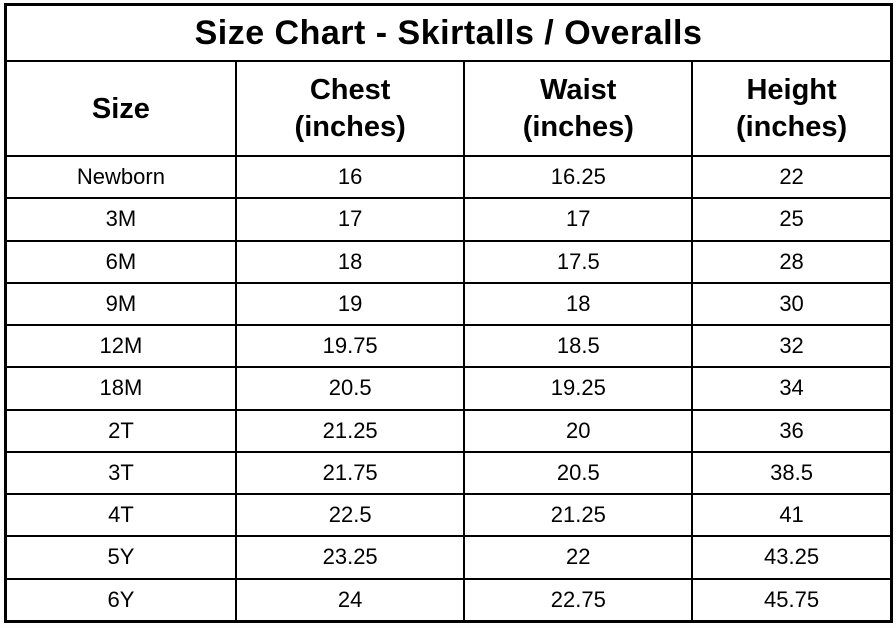 The image size is (896, 628). I want to click on waist-cell: 21.25, so click(578, 515).